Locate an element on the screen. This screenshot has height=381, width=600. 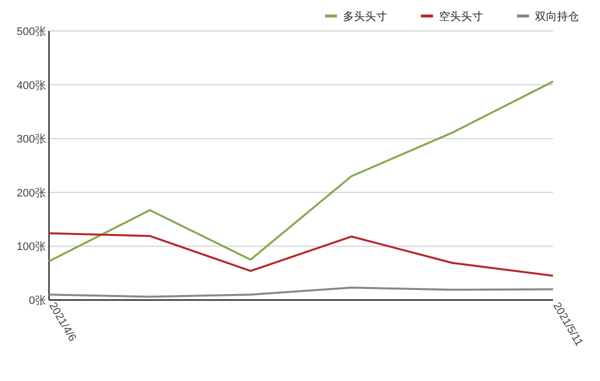
y-tick-label: 200张 is located at coordinates (31, 193).